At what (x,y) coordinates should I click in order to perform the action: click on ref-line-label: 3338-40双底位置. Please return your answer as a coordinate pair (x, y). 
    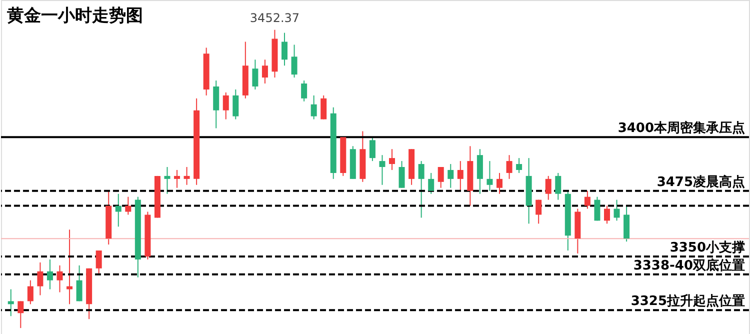
    Looking at the image, I should click on (689, 265).